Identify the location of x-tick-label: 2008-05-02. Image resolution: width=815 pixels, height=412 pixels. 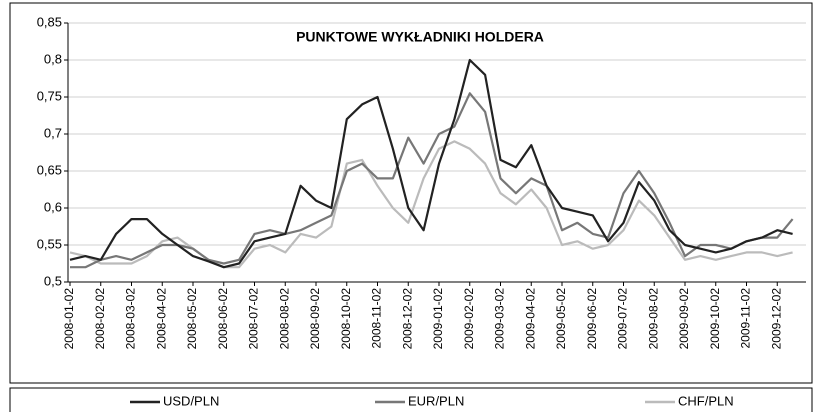
(192, 319).